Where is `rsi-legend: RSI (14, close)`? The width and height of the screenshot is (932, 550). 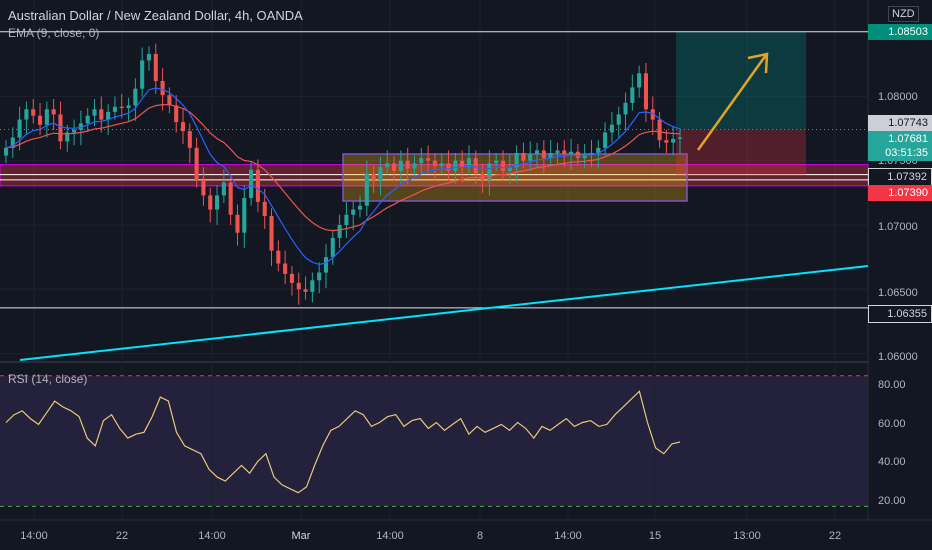
rsi-legend: RSI (14, close) is located at coordinates (48, 379).